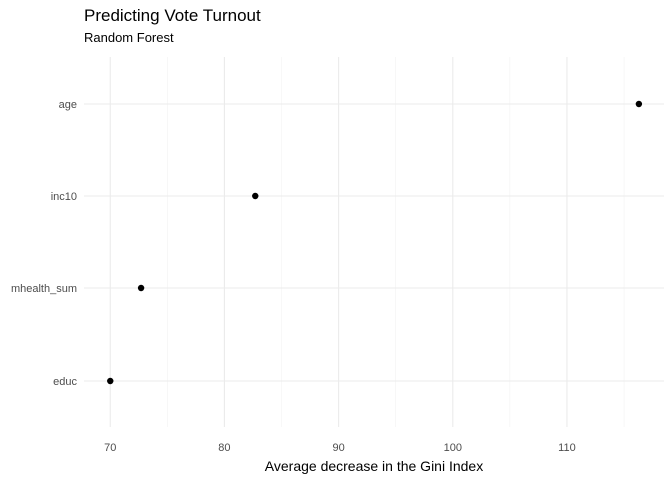  What do you see at coordinates (224, 448) in the screenshot?
I see `x-tick-label: 80` at bounding box center [224, 448].